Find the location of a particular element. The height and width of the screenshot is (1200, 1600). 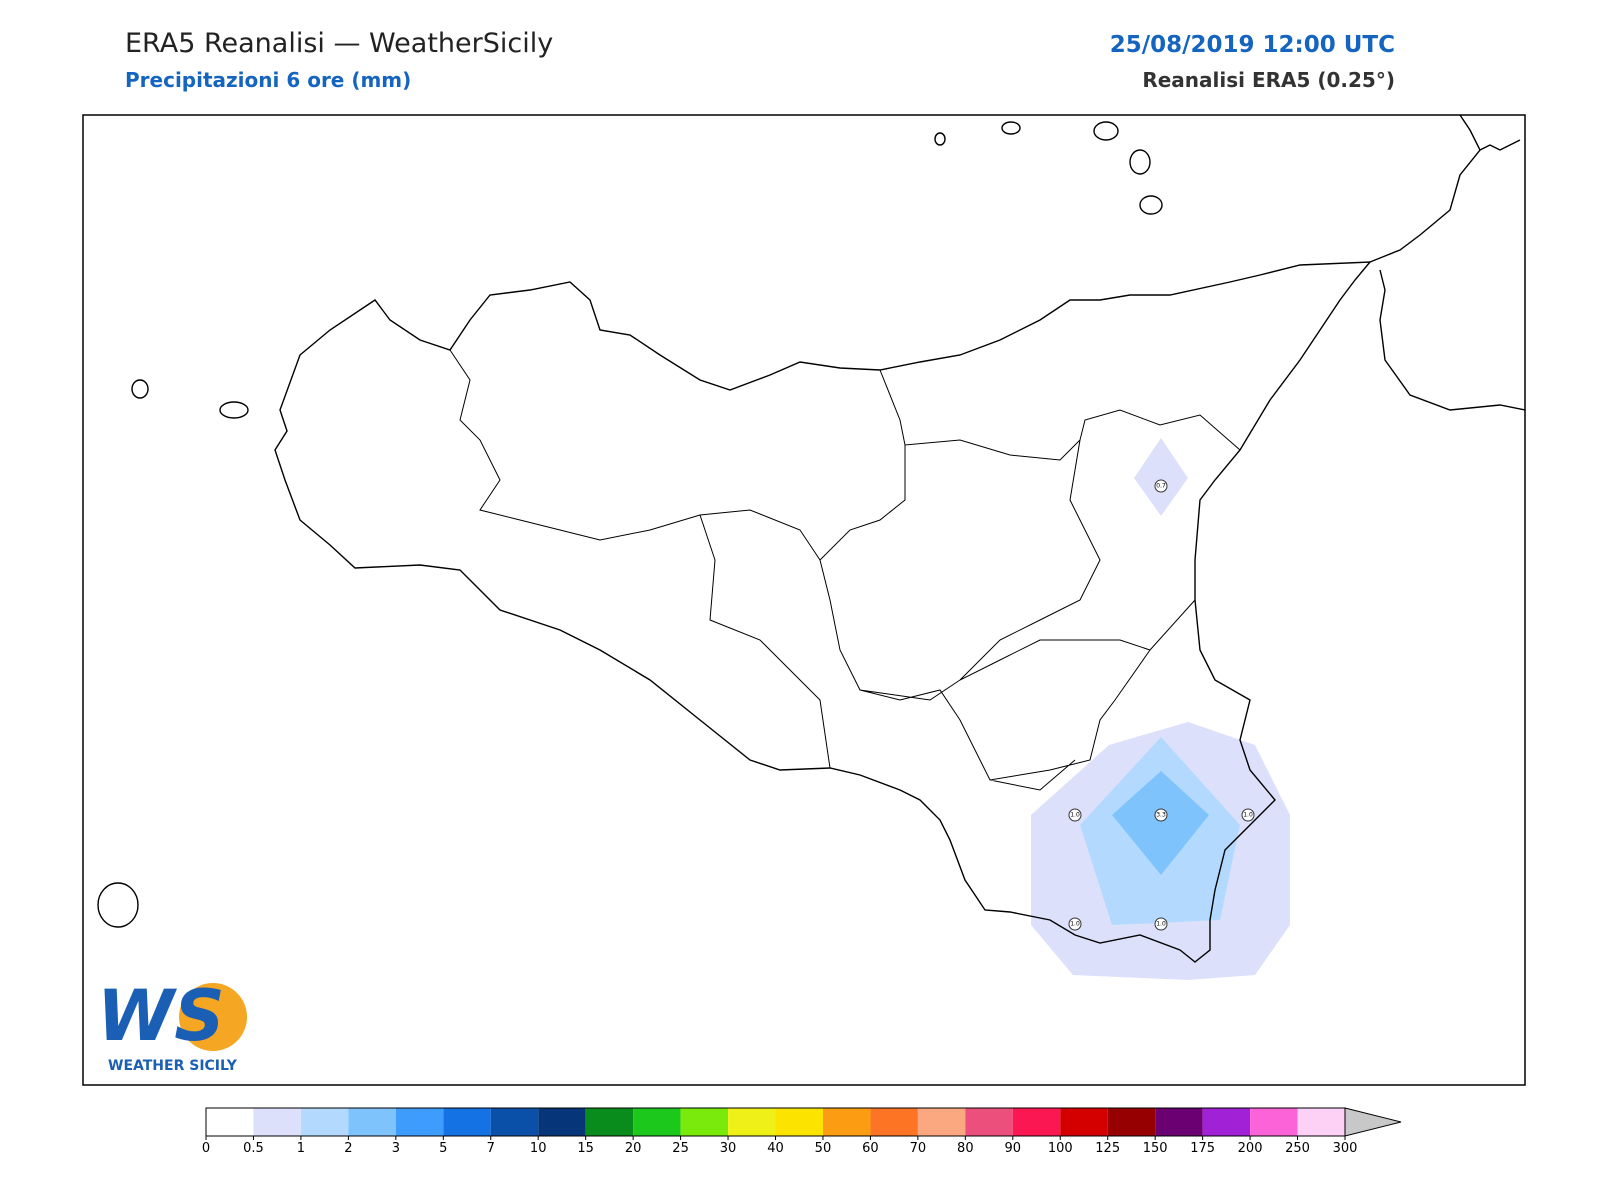

colorbar-label: 175 is located at coordinates (1202, 1148).